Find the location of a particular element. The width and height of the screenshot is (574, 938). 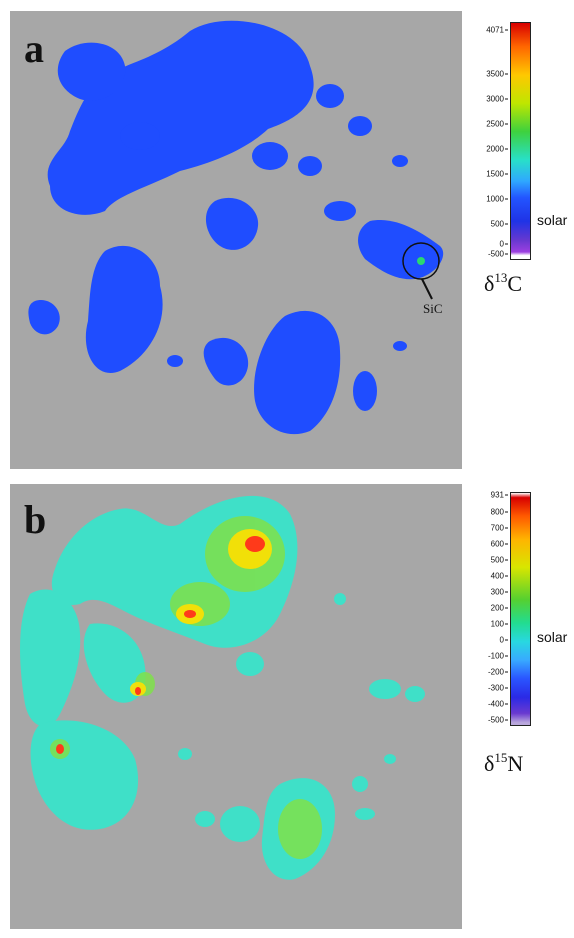

nitrogen-delta: δ is located at coordinates (489, 763).